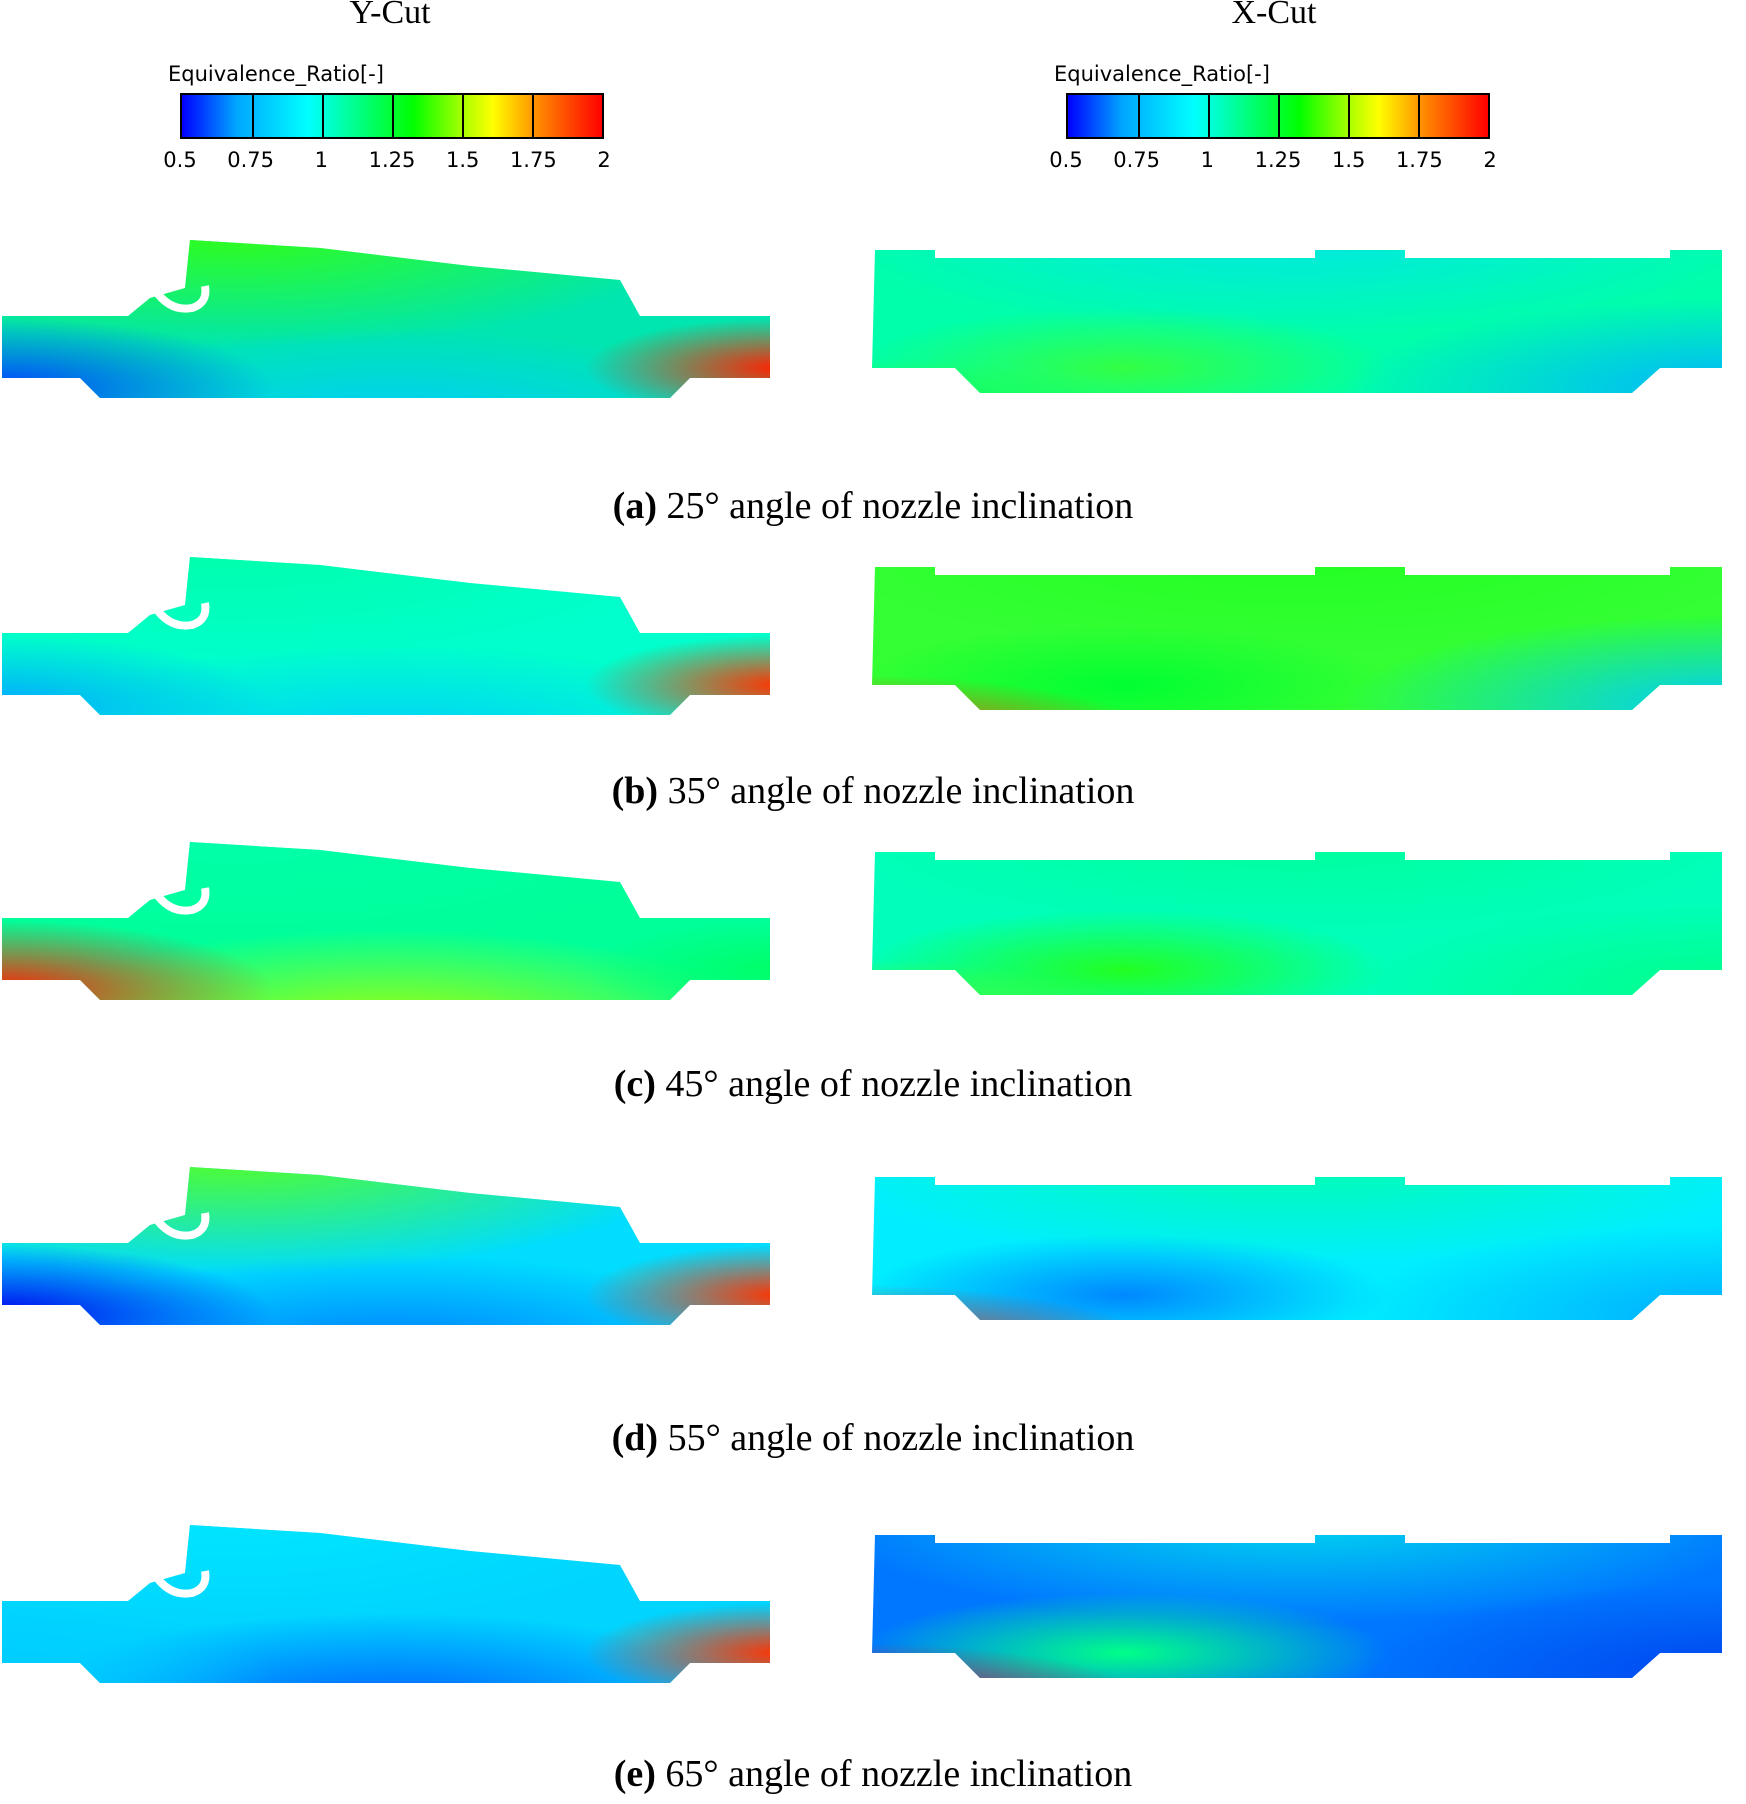  What do you see at coordinates (634, 1084) in the screenshot?
I see `panel-label: (c)` at bounding box center [634, 1084].